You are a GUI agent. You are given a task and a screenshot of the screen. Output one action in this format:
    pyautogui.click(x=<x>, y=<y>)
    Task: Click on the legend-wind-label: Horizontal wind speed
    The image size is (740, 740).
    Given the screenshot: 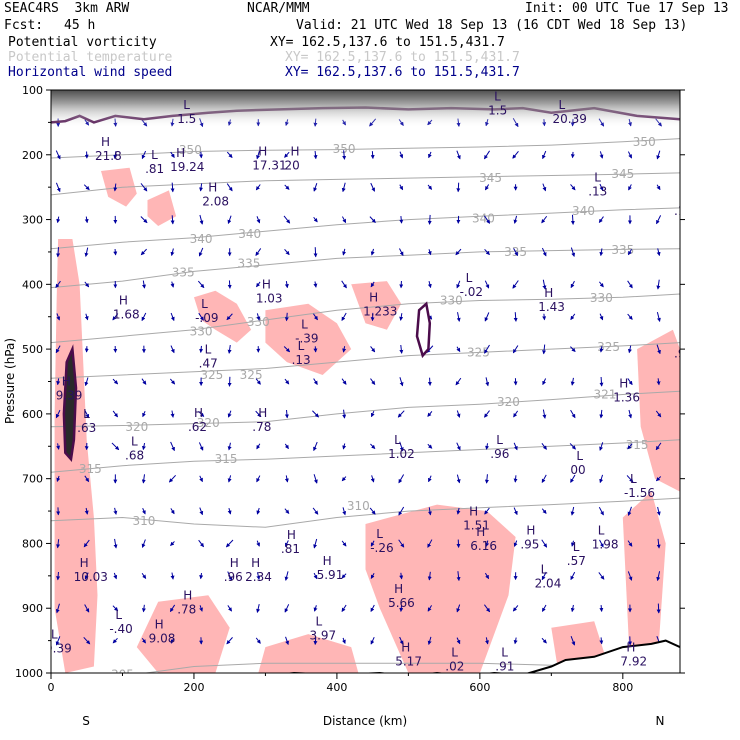 What is the action you would take?
    pyautogui.click(x=90, y=72)
    